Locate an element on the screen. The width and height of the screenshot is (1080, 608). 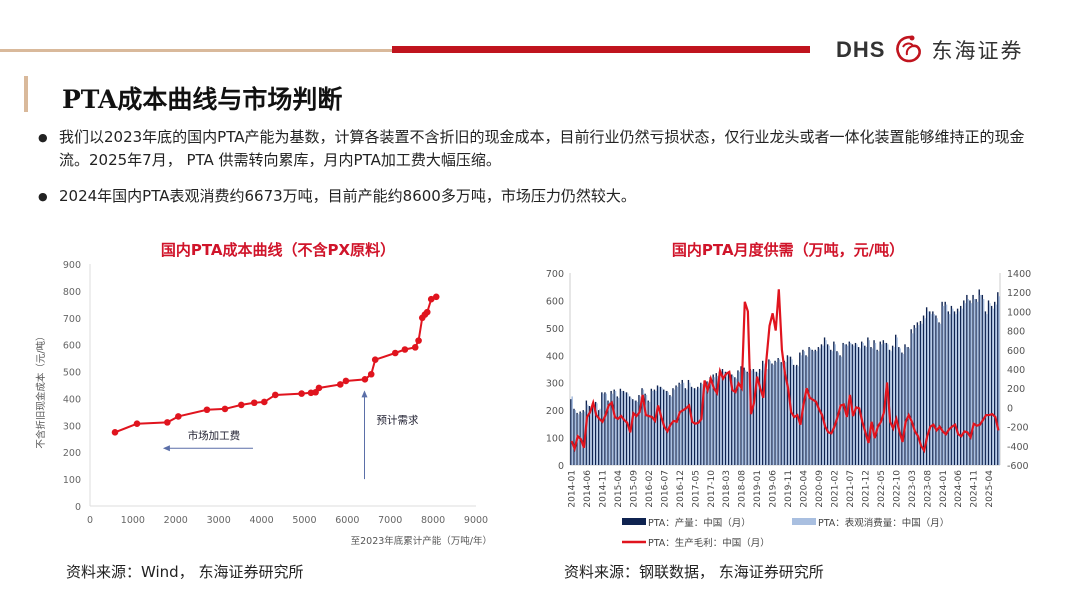
x-tick-label: 2015-04 is located at coordinates (619, 489).